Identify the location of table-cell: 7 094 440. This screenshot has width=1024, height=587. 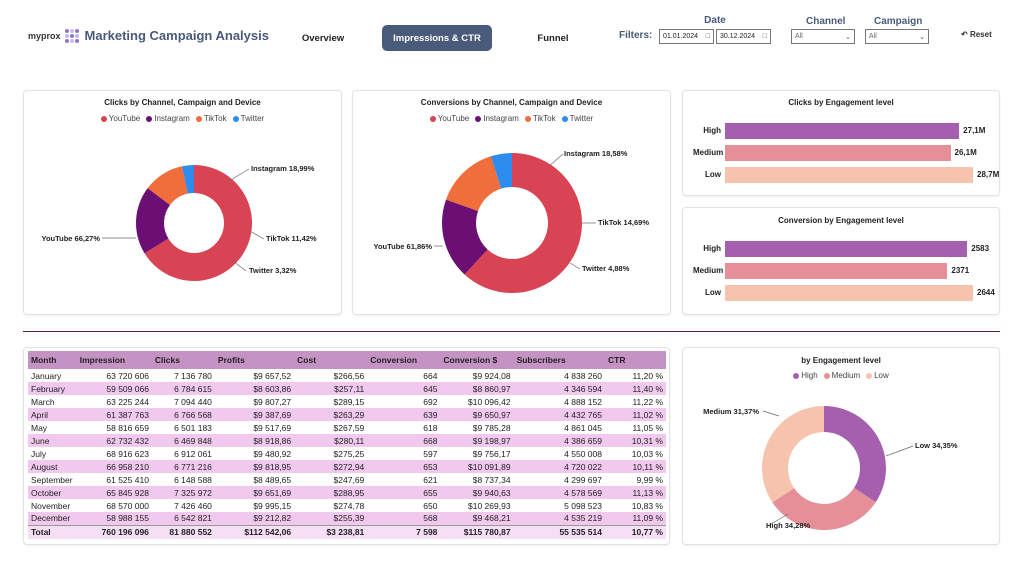
(193, 401).